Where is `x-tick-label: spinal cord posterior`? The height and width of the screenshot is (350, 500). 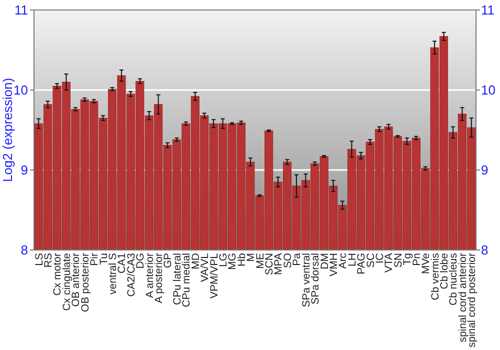 x-tick-label: spinal cord posterior is located at coordinates (472, 300).